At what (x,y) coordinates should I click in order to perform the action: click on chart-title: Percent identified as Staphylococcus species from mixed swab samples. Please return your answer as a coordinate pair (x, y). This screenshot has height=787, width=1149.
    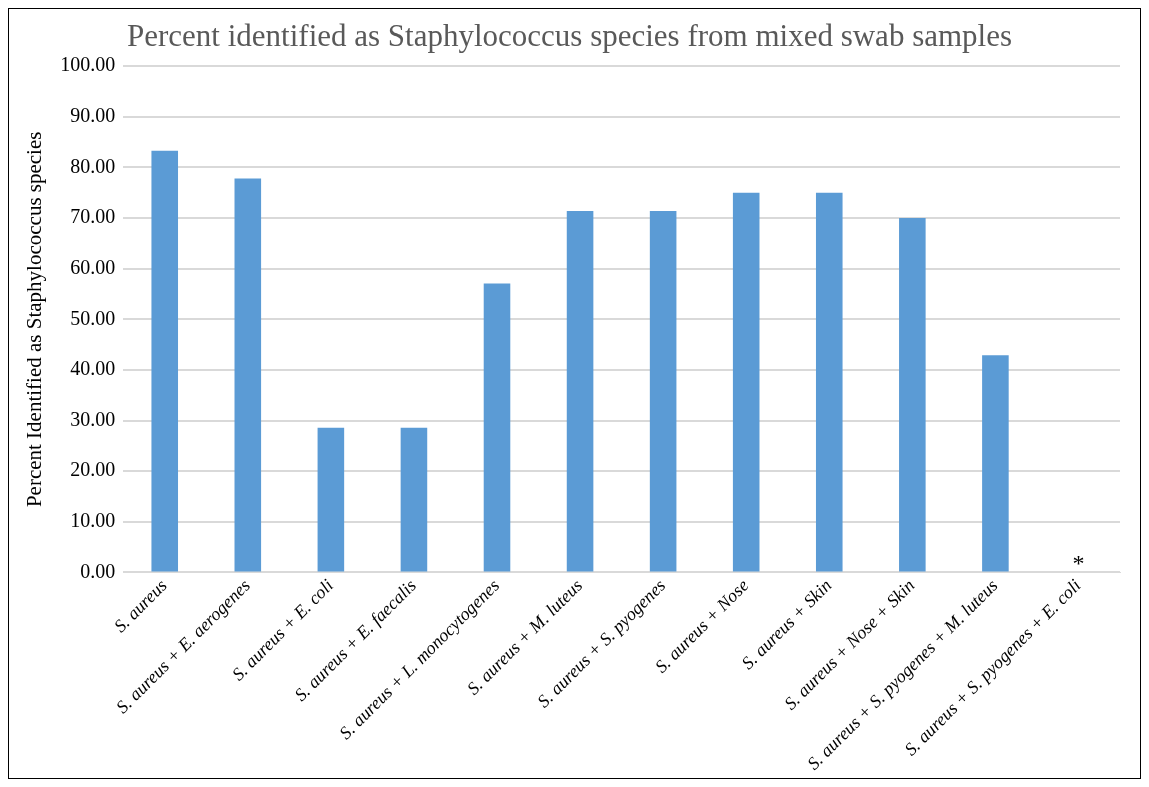
    Looking at the image, I should click on (569, 35).